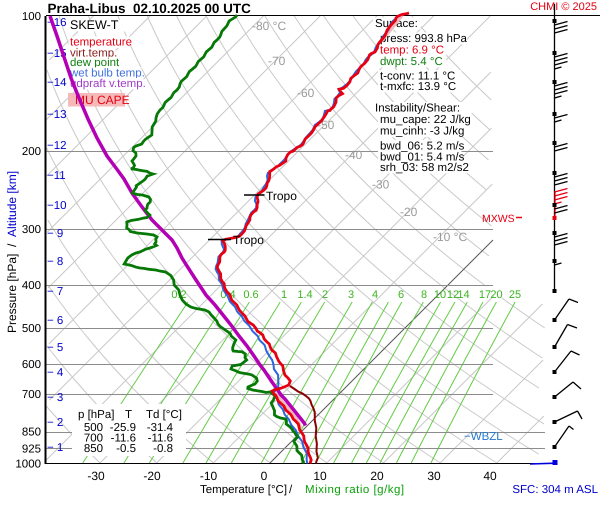 The width and height of the screenshot is (600, 505). What do you see at coordinates (326, 125) in the screenshot?
I see `svg-text: -50` at bounding box center [326, 125].